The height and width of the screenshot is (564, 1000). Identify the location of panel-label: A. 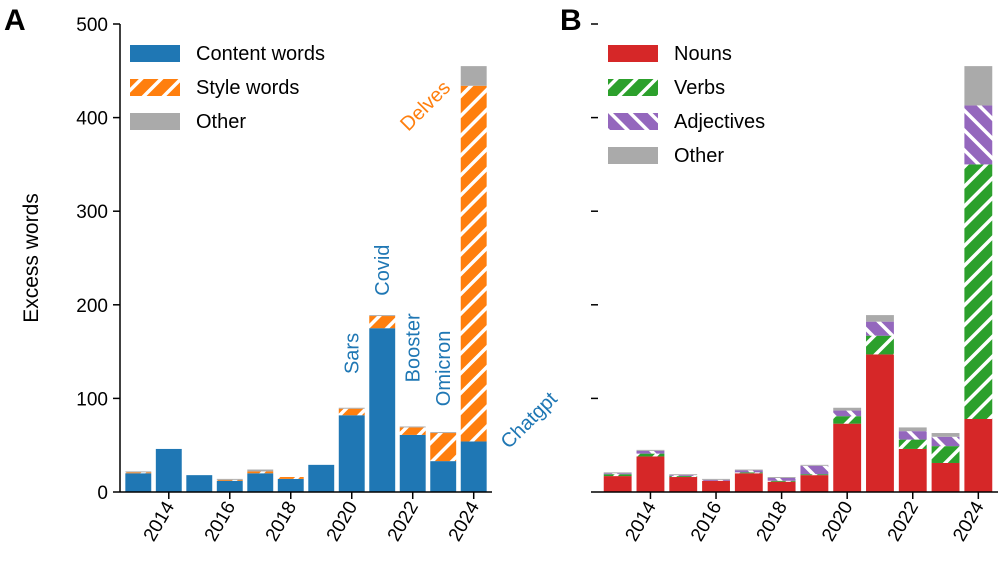
(15, 20).